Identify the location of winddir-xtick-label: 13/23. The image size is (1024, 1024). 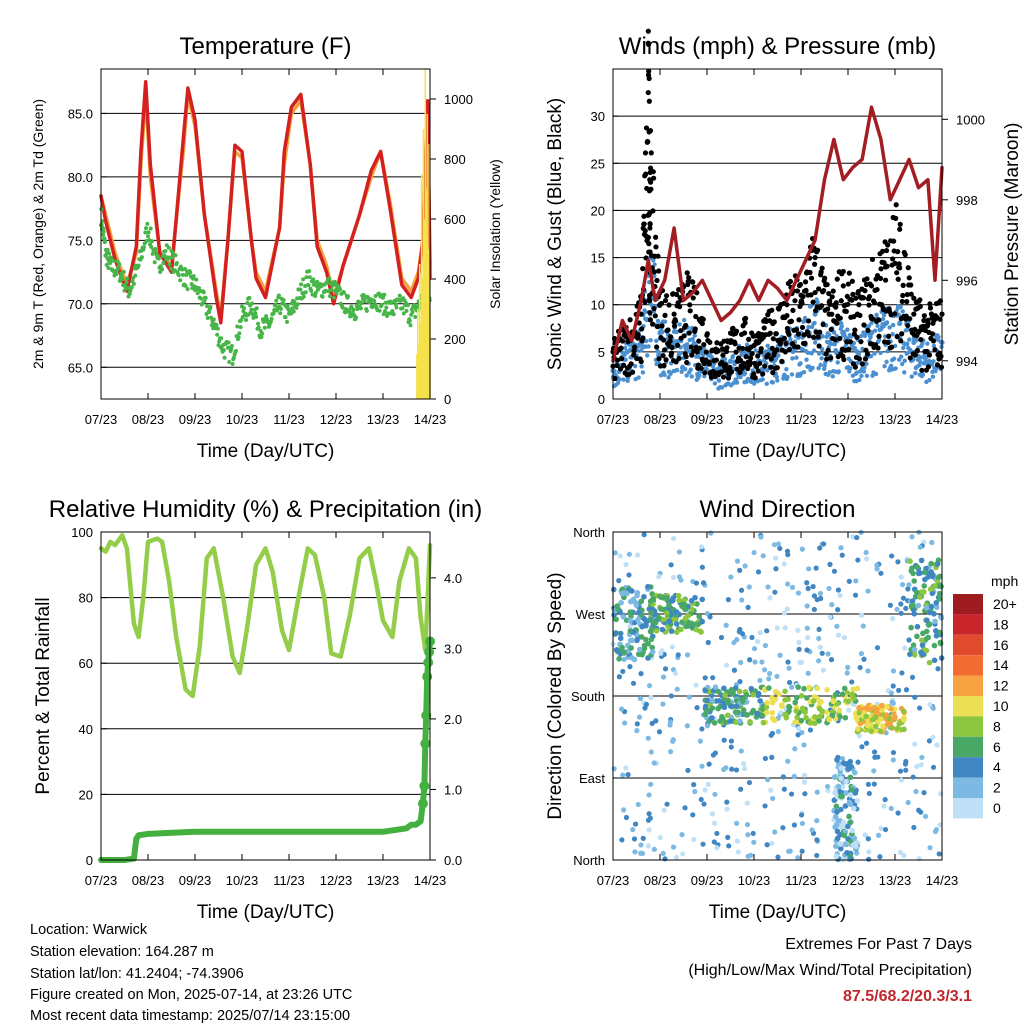
(895, 880).